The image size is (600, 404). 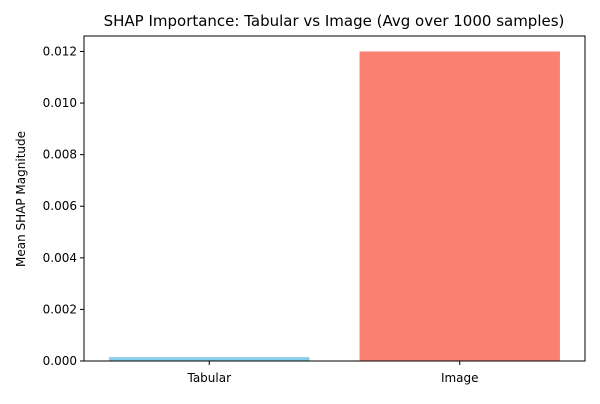 What do you see at coordinates (60, 258) in the screenshot?
I see `y-tick-label: 0.004` at bounding box center [60, 258].